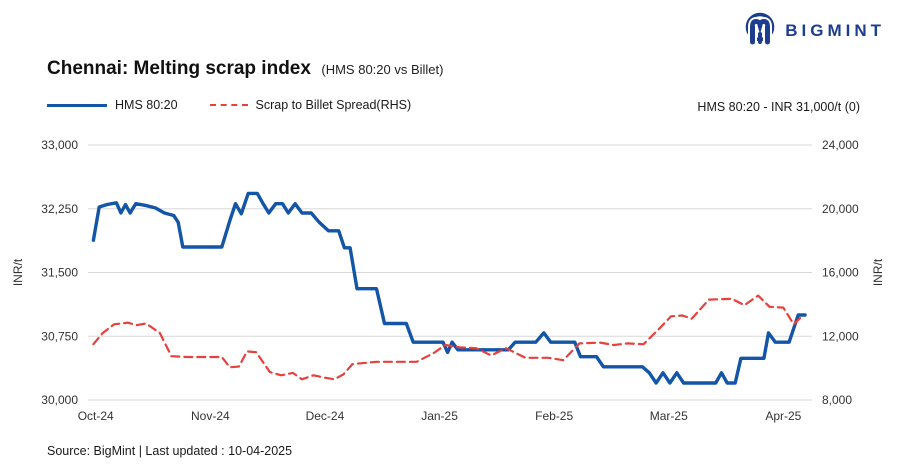  I want to click on chart-legend: HMS 80:20 Scrap to Billet Spread(RHS), so click(229, 105).